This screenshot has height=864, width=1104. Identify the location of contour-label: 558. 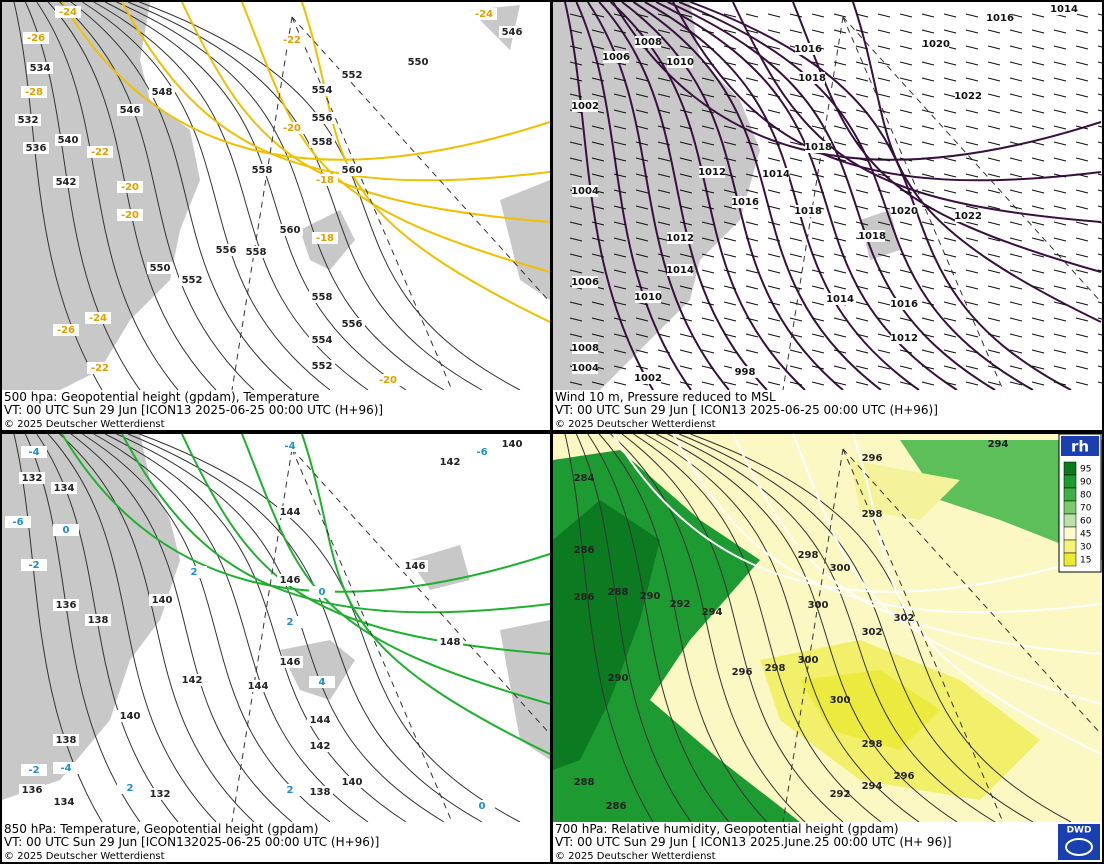
(322, 142).